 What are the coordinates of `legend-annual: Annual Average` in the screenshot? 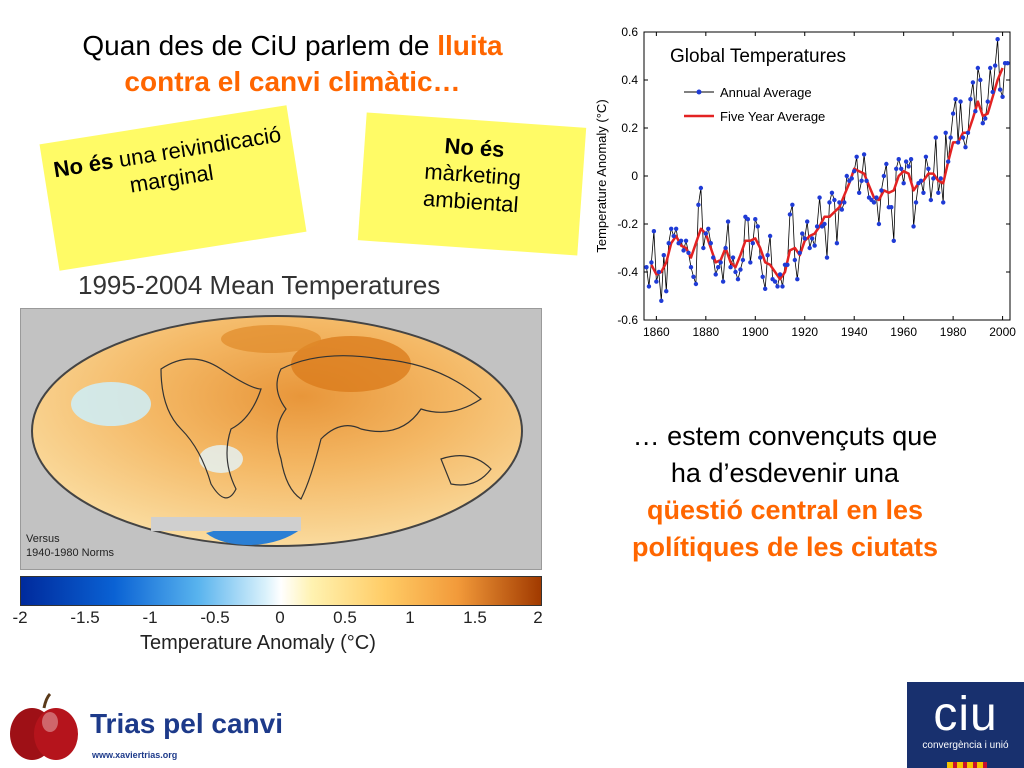 It's located at (766, 92).